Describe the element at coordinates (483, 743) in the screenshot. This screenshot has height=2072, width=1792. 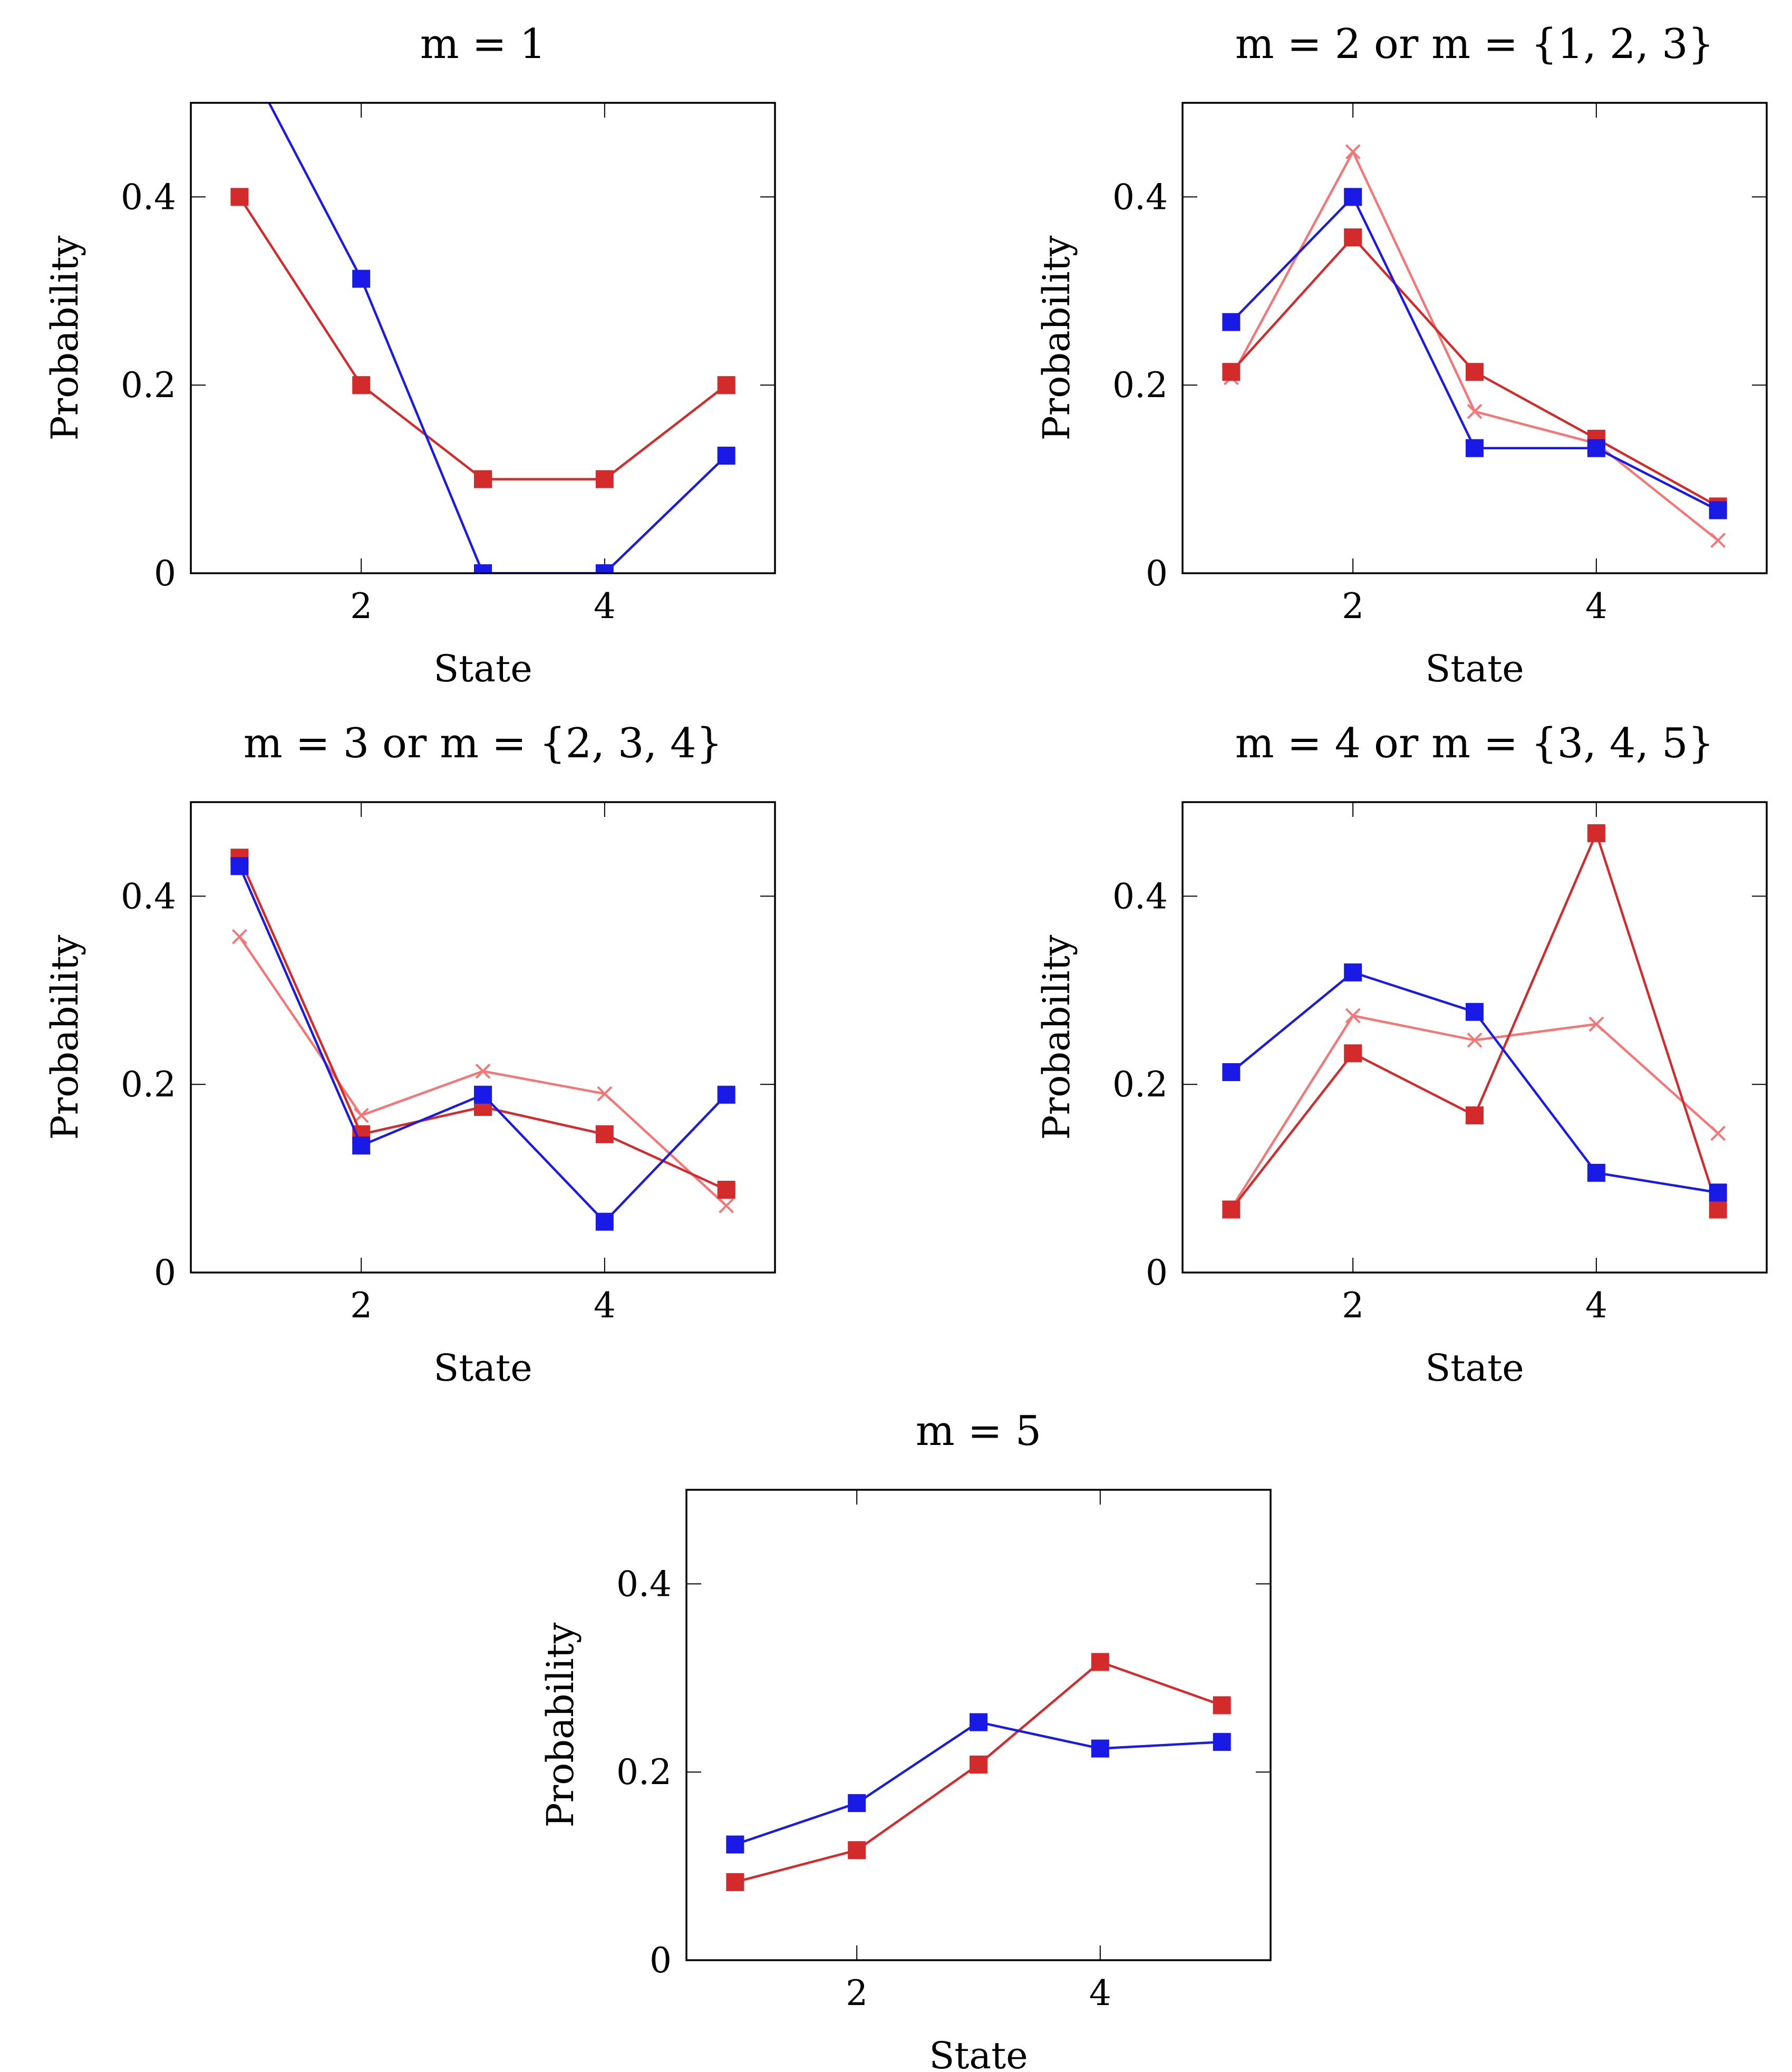
I see `chart-title: m = 3 or m = {2, 3, 4}` at that location.